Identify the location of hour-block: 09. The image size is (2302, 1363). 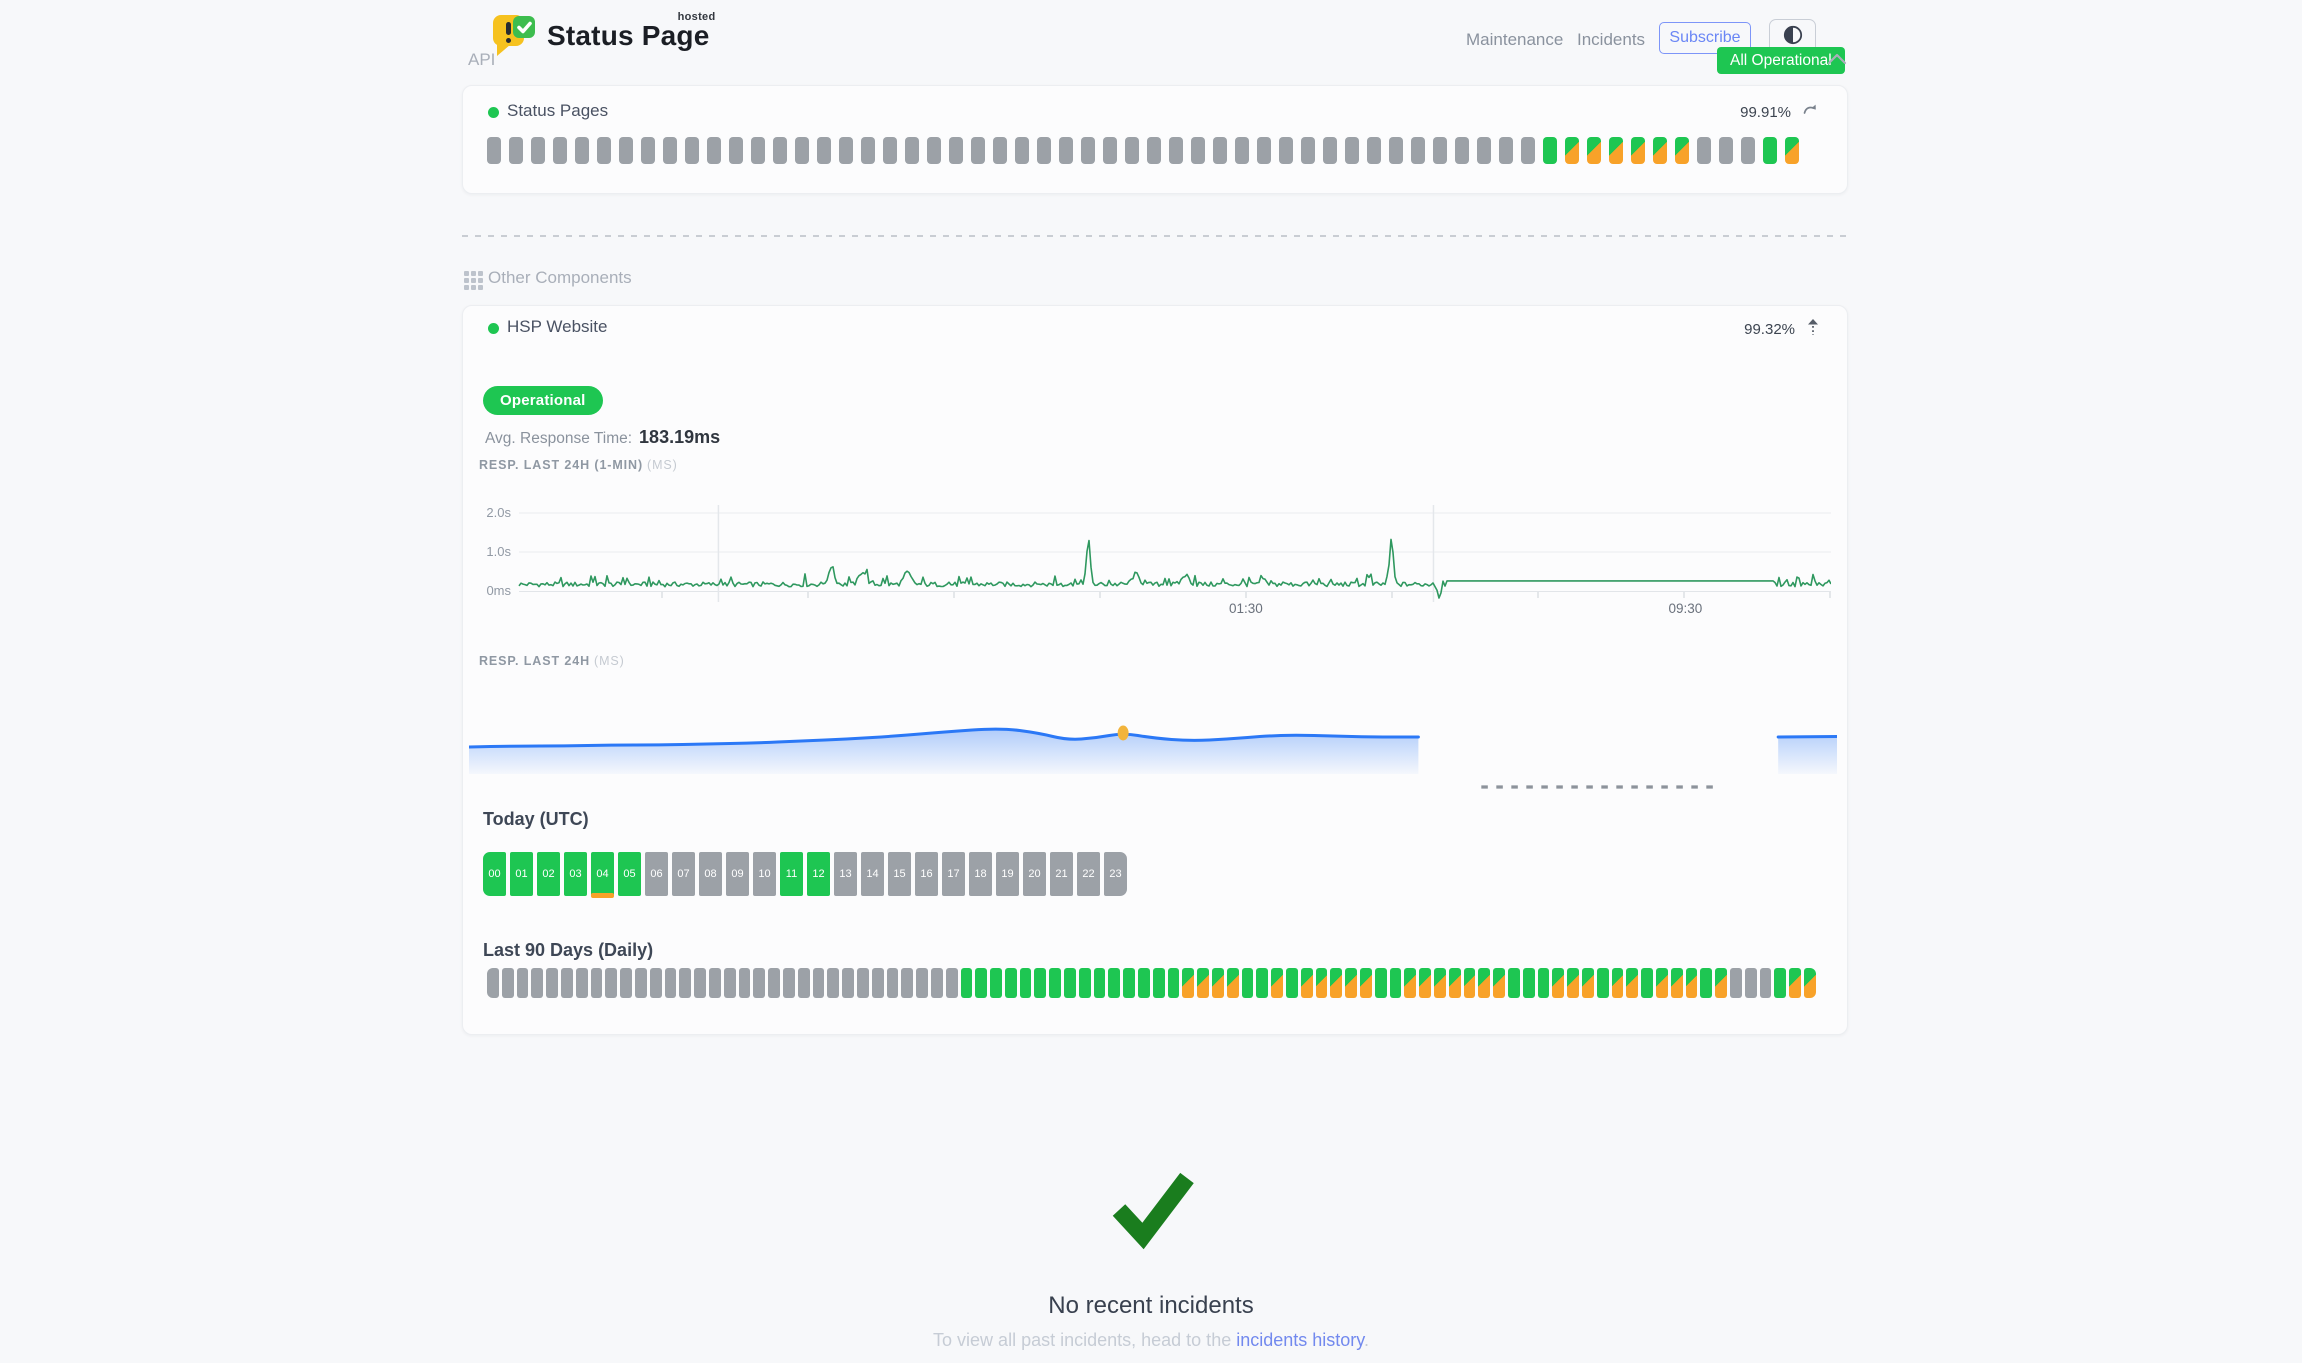
(737, 874).